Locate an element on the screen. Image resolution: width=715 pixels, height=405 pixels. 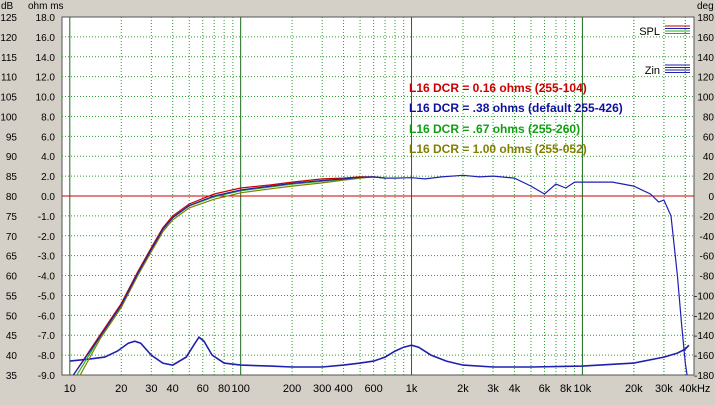
y-tick-label-deg: -40 is located at coordinates (707, 237).